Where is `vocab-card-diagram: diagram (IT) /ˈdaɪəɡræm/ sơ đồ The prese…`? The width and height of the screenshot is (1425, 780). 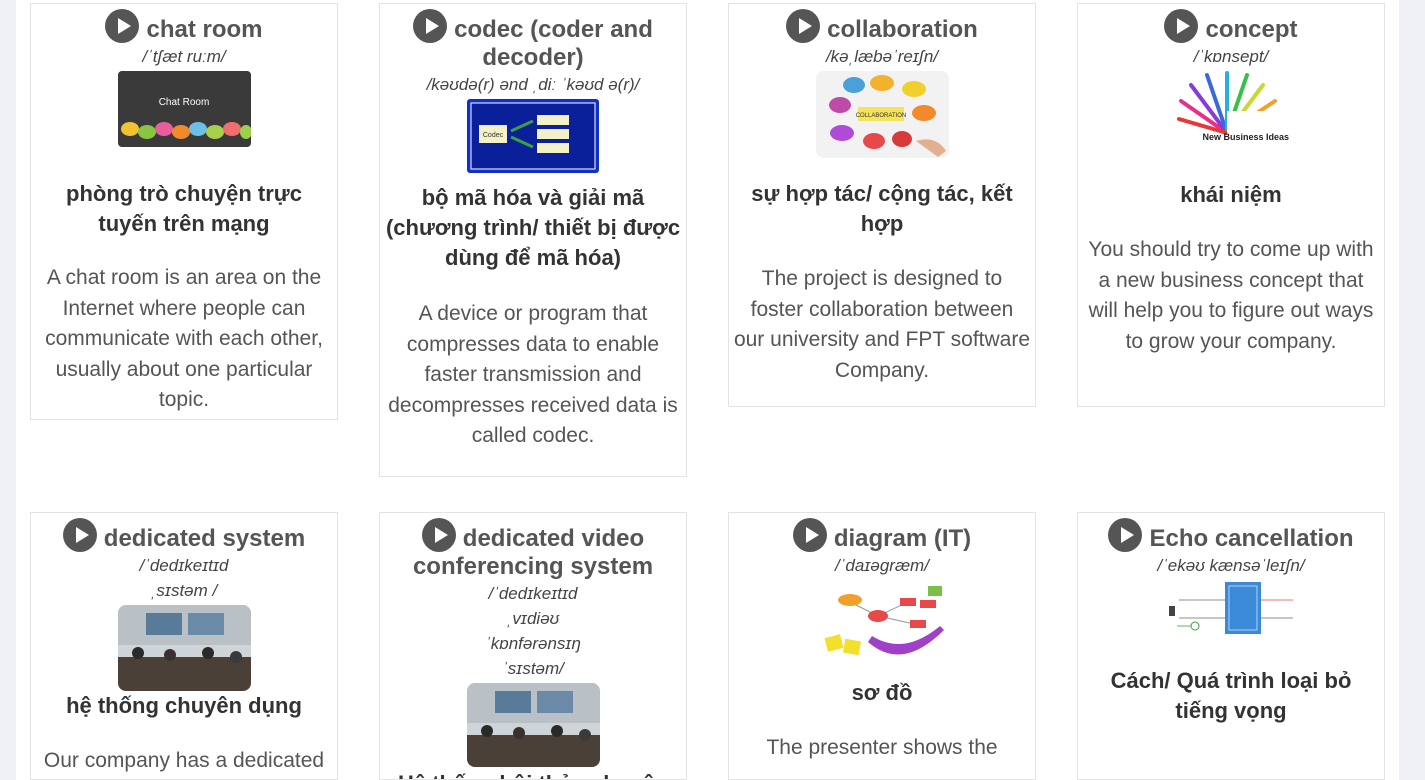
vocab-card-diagram: diagram (IT) /ˈdaɪəɡræm/ sơ đồ The prese… is located at coordinates (882, 646).